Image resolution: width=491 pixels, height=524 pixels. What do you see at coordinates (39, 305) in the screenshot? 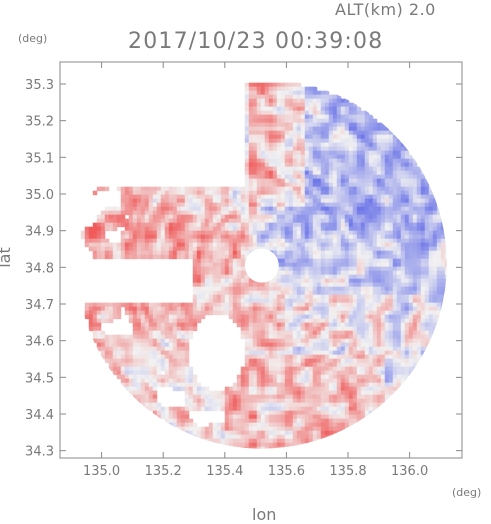
I see `y-tick-label: 34.7` at bounding box center [39, 305].